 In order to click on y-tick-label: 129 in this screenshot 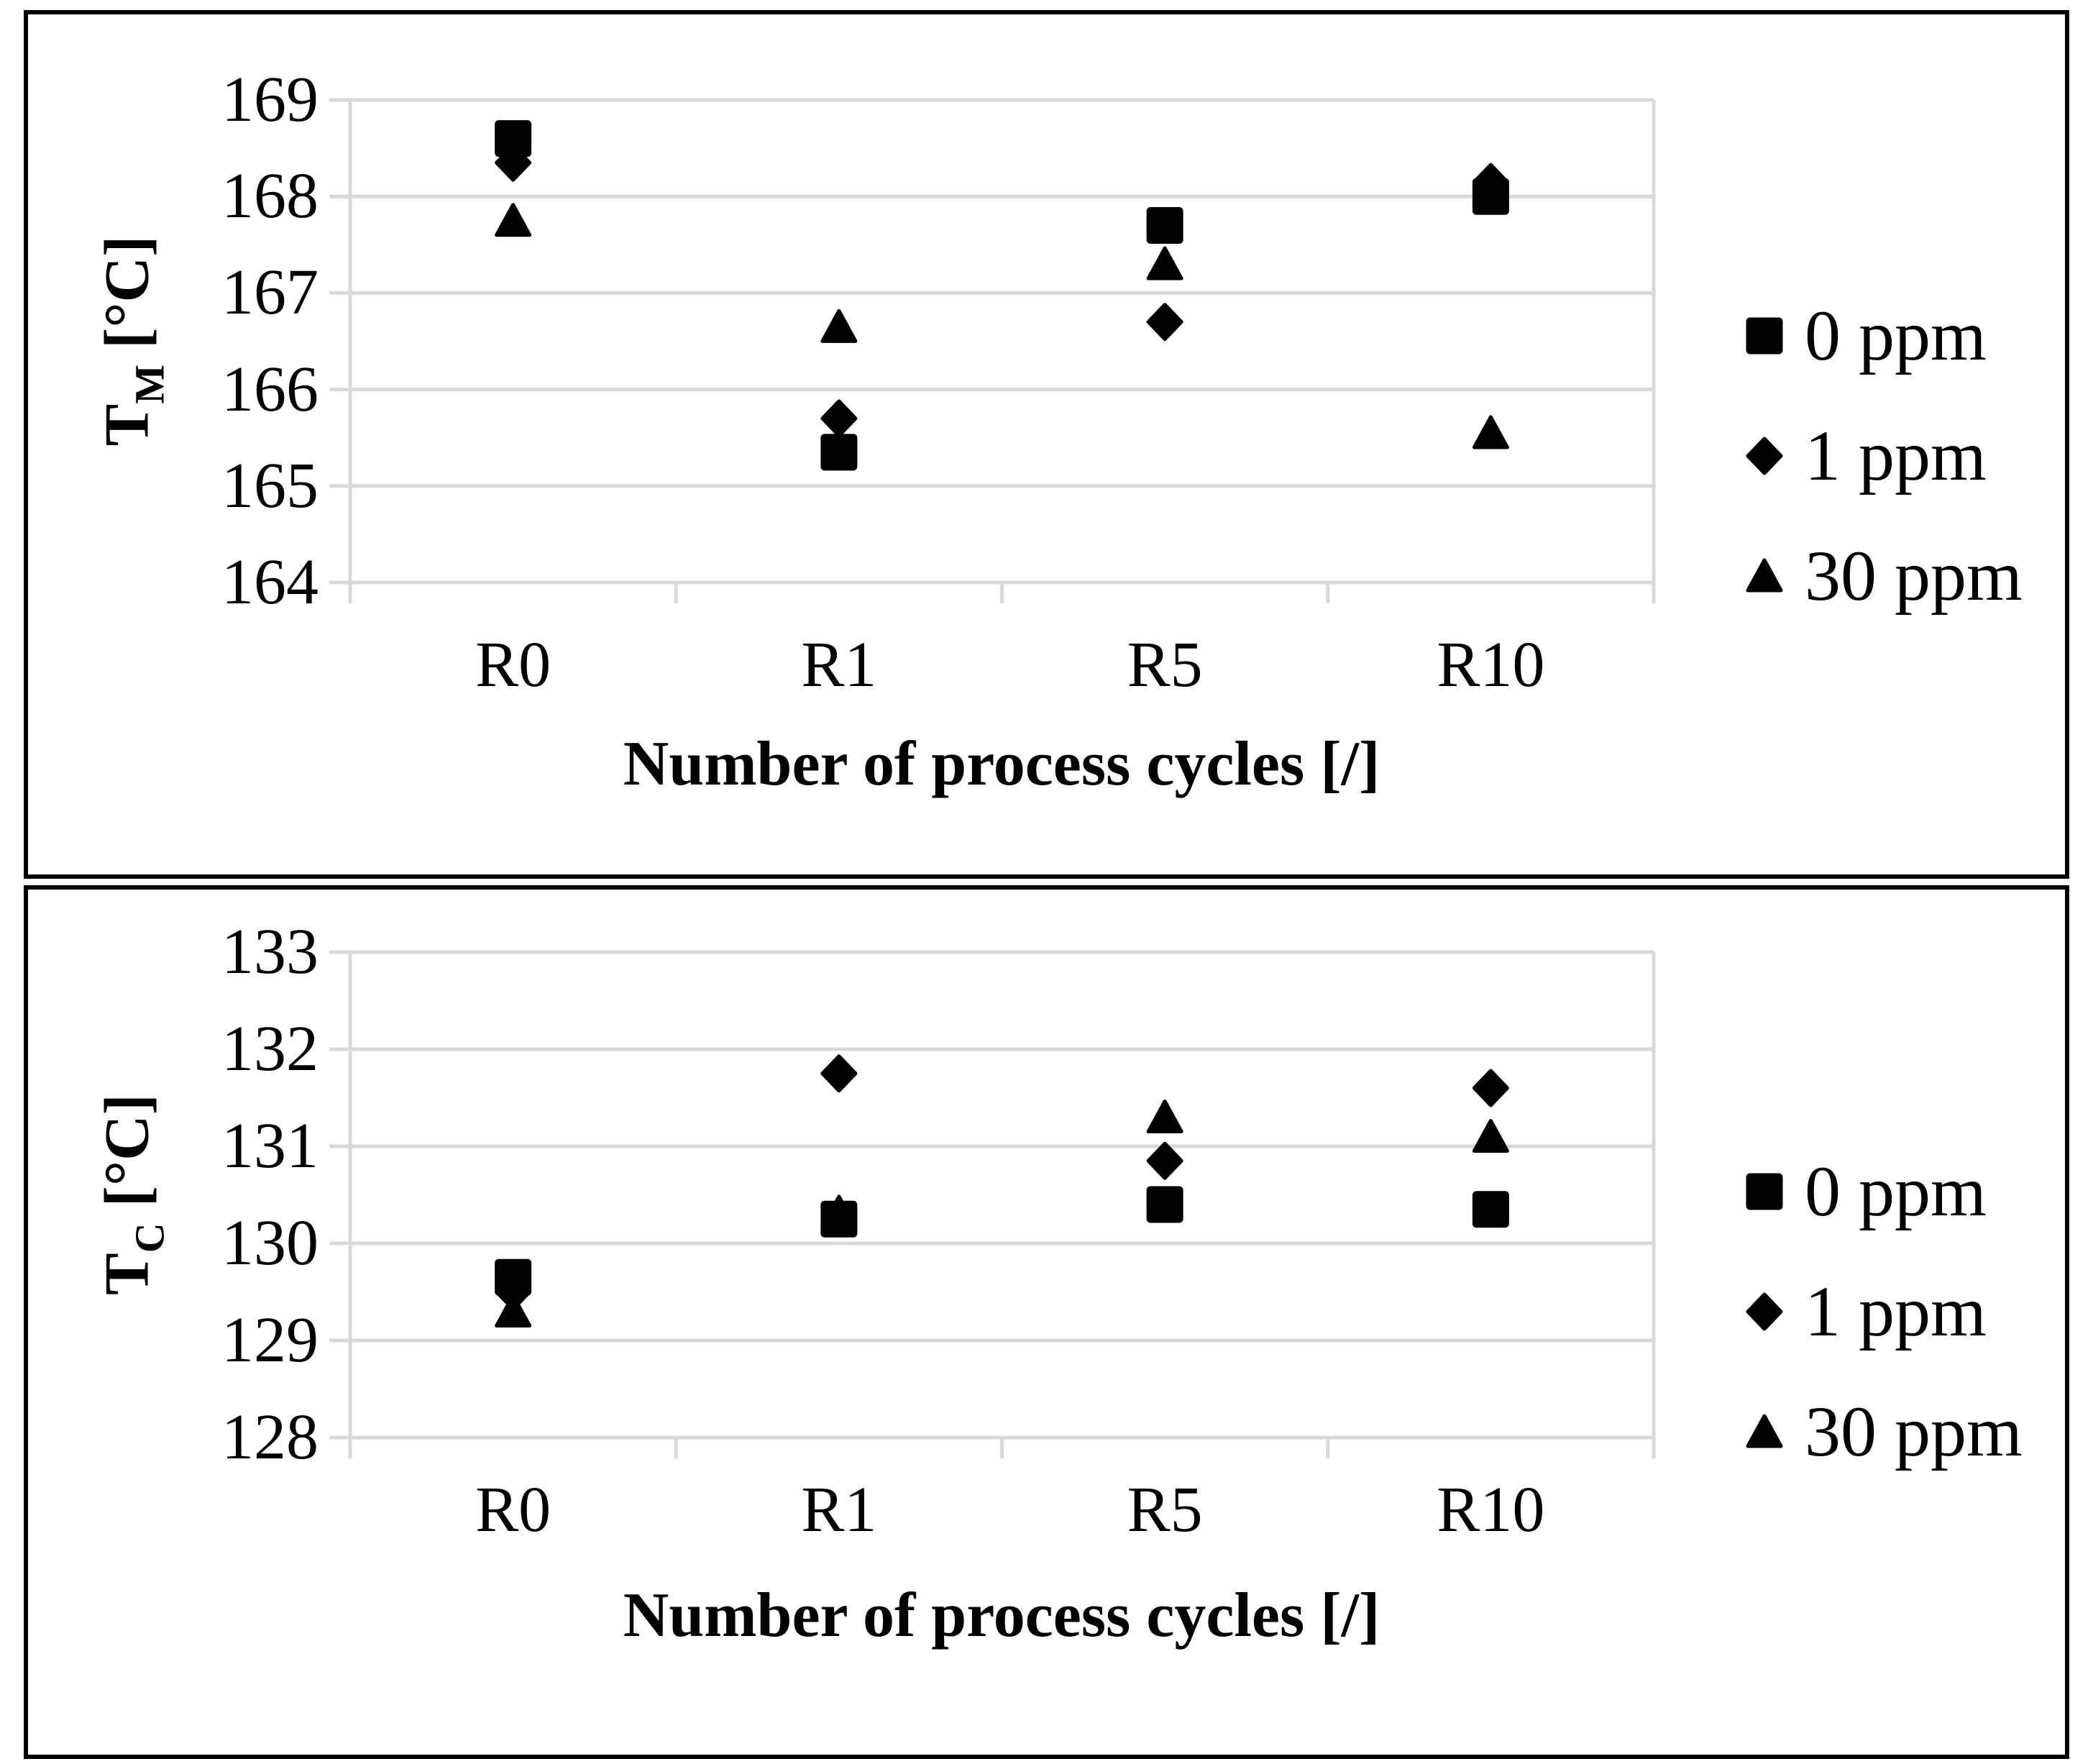, I will do `click(270, 1340)`.